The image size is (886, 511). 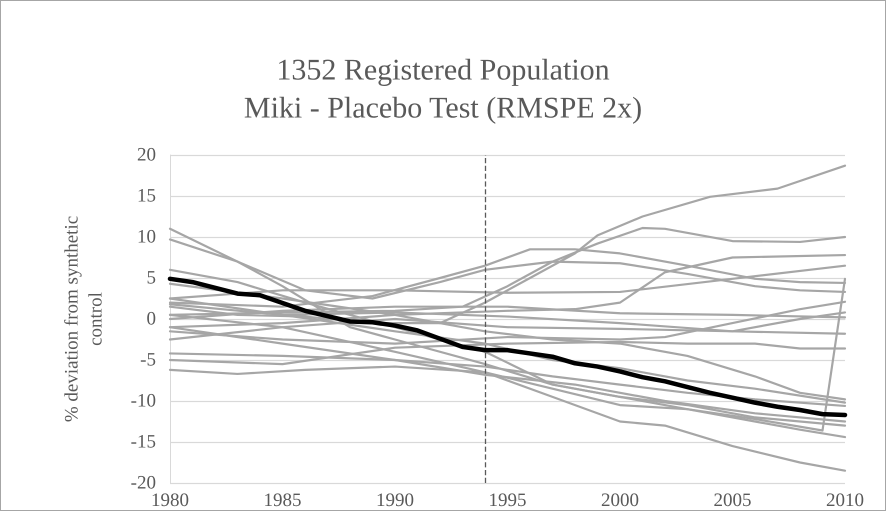 What do you see at coordinates (620, 500) in the screenshot?
I see `x-tick-label: 2000` at bounding box center [620, 500].